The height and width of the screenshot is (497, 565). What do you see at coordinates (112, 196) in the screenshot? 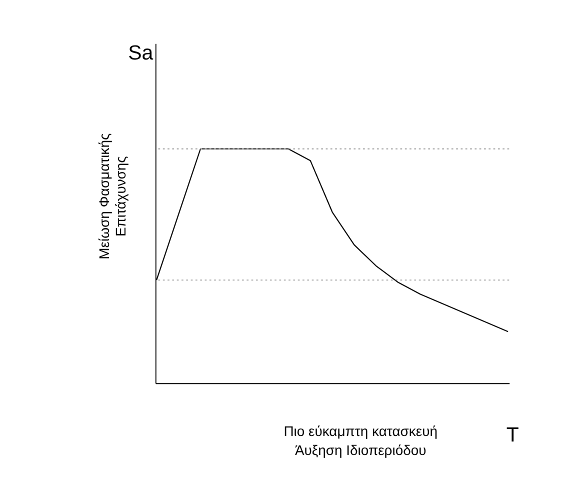
I see `text: Μείωση Φασματικής Επιτάχυνσης` at bounding box center [112, 196].